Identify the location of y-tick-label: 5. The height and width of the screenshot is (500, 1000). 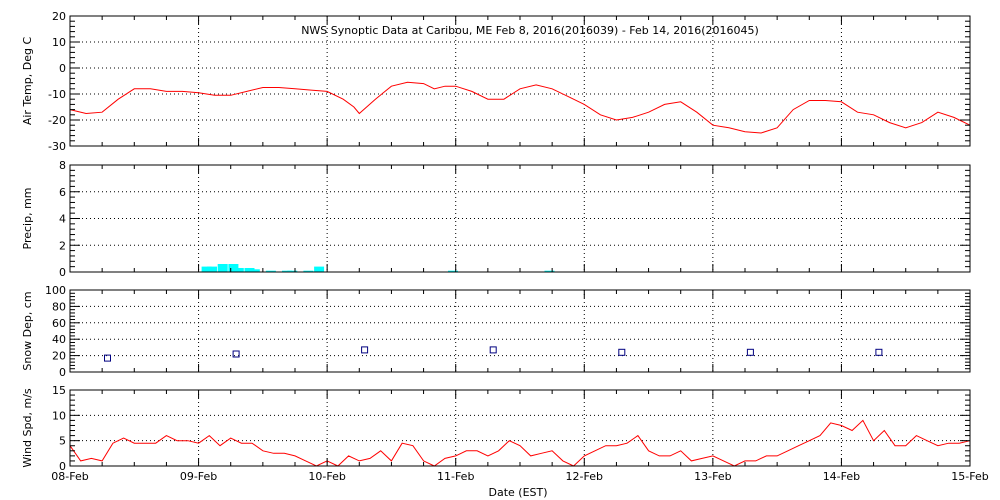
(62, 441).